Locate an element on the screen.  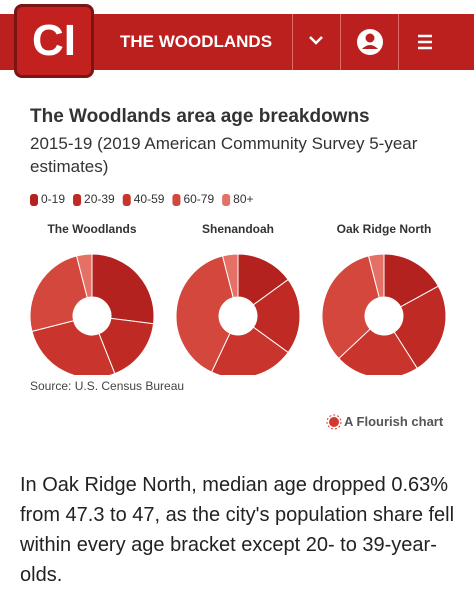
pie-title: The Woodlands is located at coordinates (91, 229).